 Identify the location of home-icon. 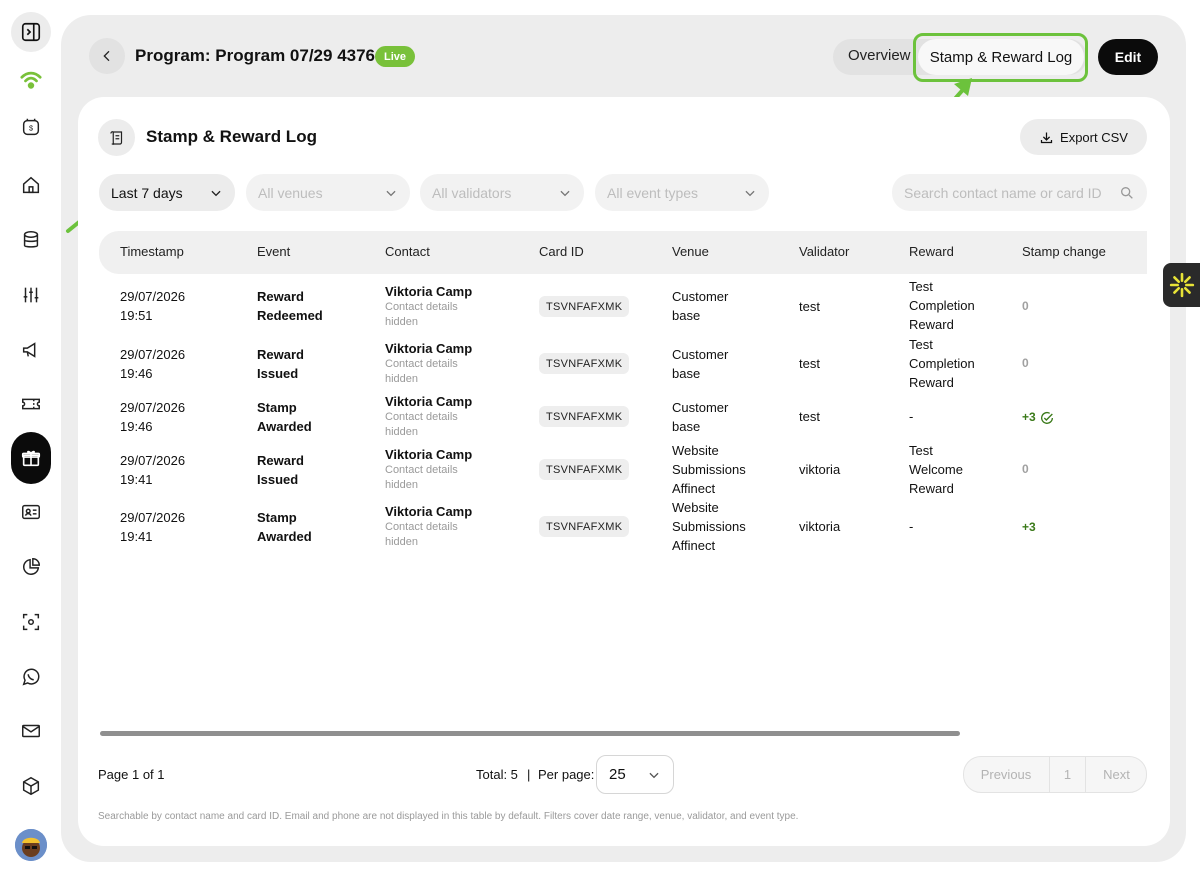
(31, 185).